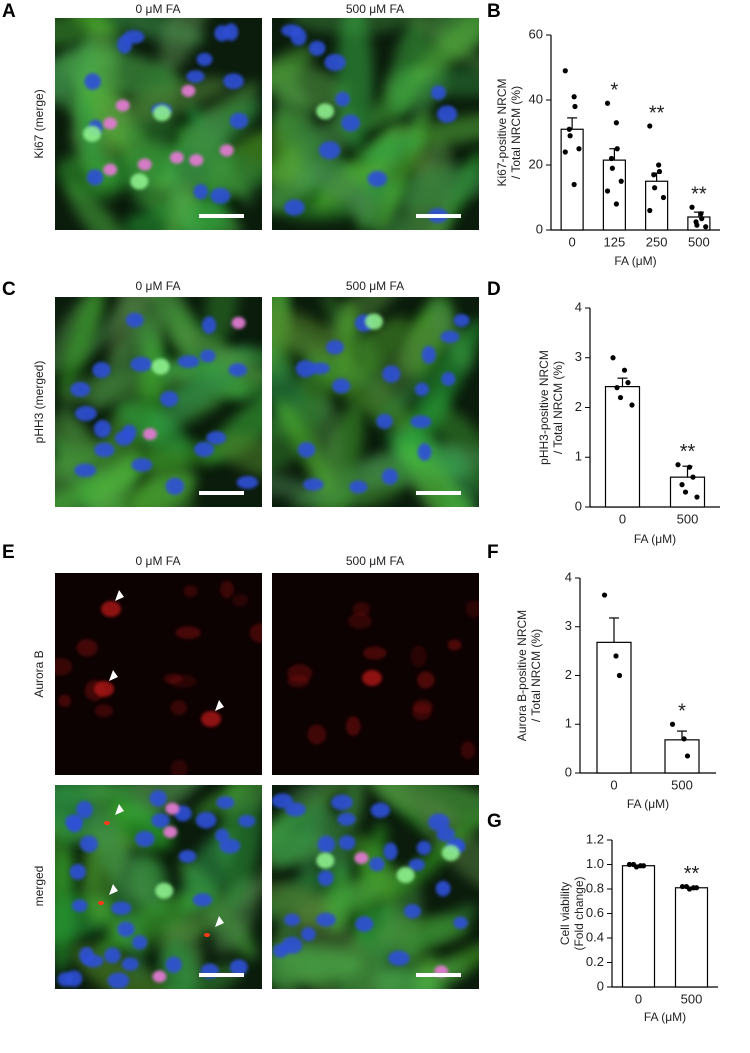 Image resolution: width=750 pixels, height=1053 pixels. I want to click on panel-letter: B, so click(494, 11).